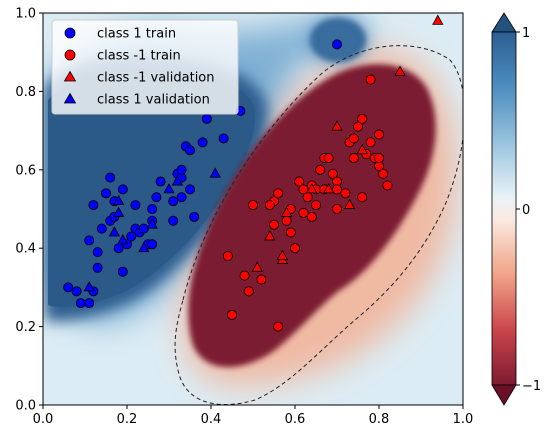 This screenshot has height=436, width=550. Describe the element at coordinates (526, 210) in the screenshot. I see `colorbar-tick-0: 0` at that location.